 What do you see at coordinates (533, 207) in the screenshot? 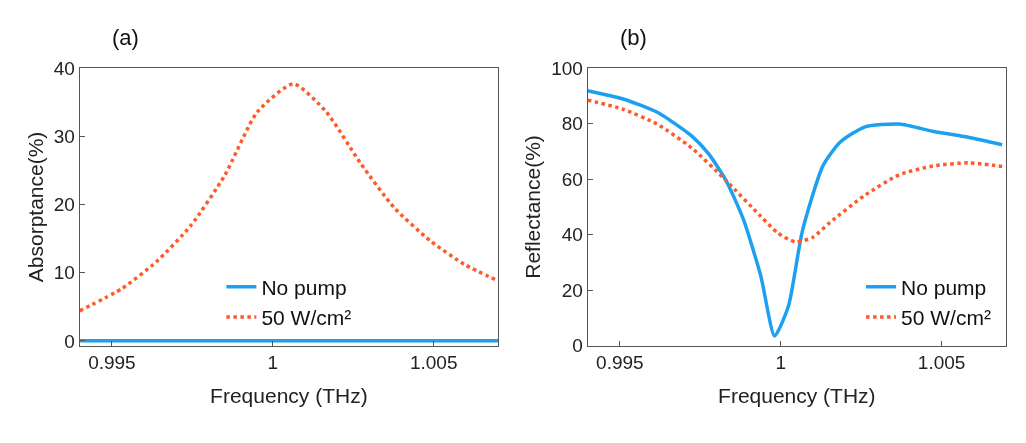
I see `y-axis-title: Reflectance(%)` at bounding box center [533, 207].